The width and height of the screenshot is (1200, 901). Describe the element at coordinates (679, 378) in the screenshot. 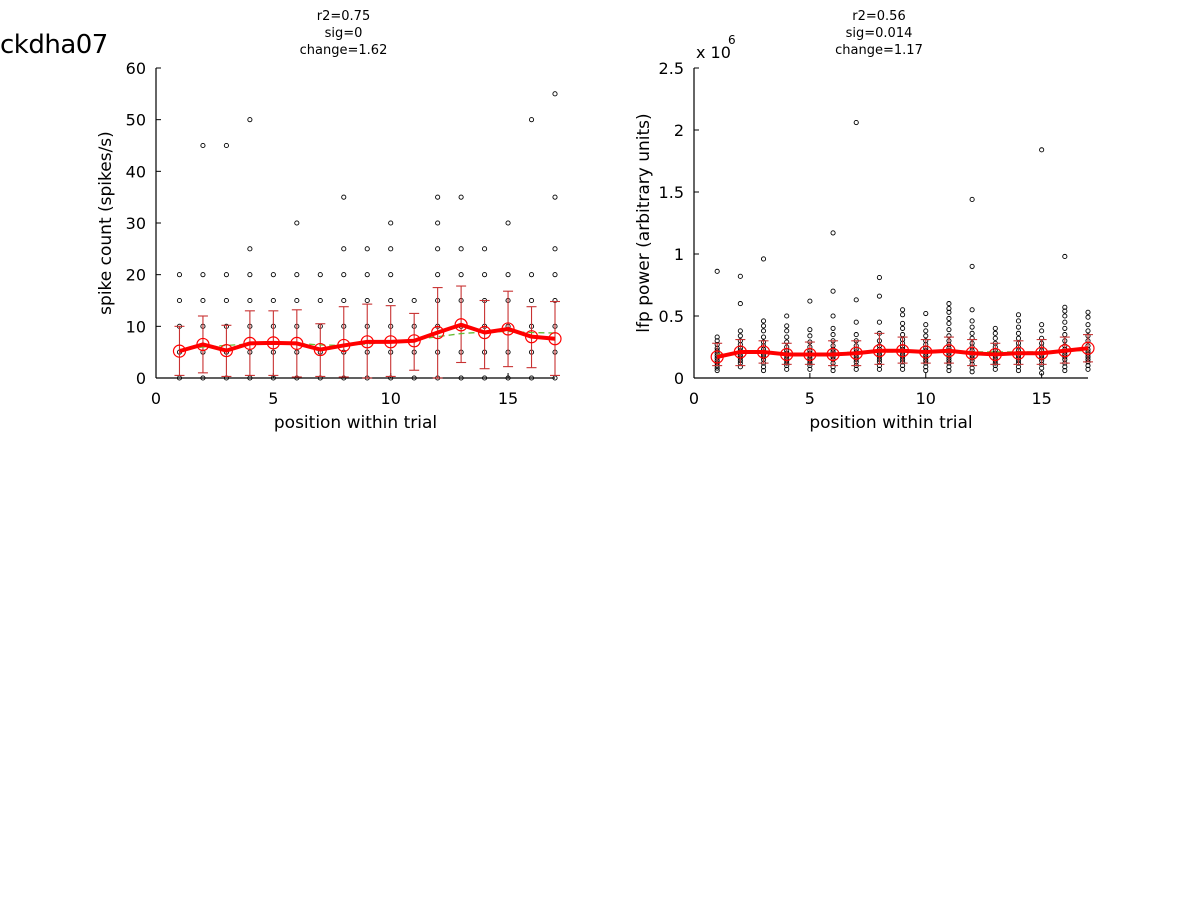

I see `y-tick-label: 0` at that location.